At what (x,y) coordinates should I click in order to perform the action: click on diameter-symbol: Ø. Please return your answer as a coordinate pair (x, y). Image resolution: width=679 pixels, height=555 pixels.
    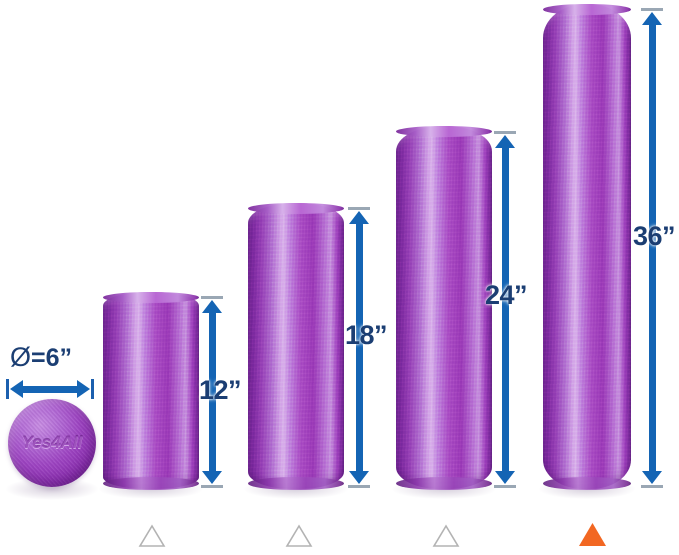
    Looking at the image, I should click on (21, 357).